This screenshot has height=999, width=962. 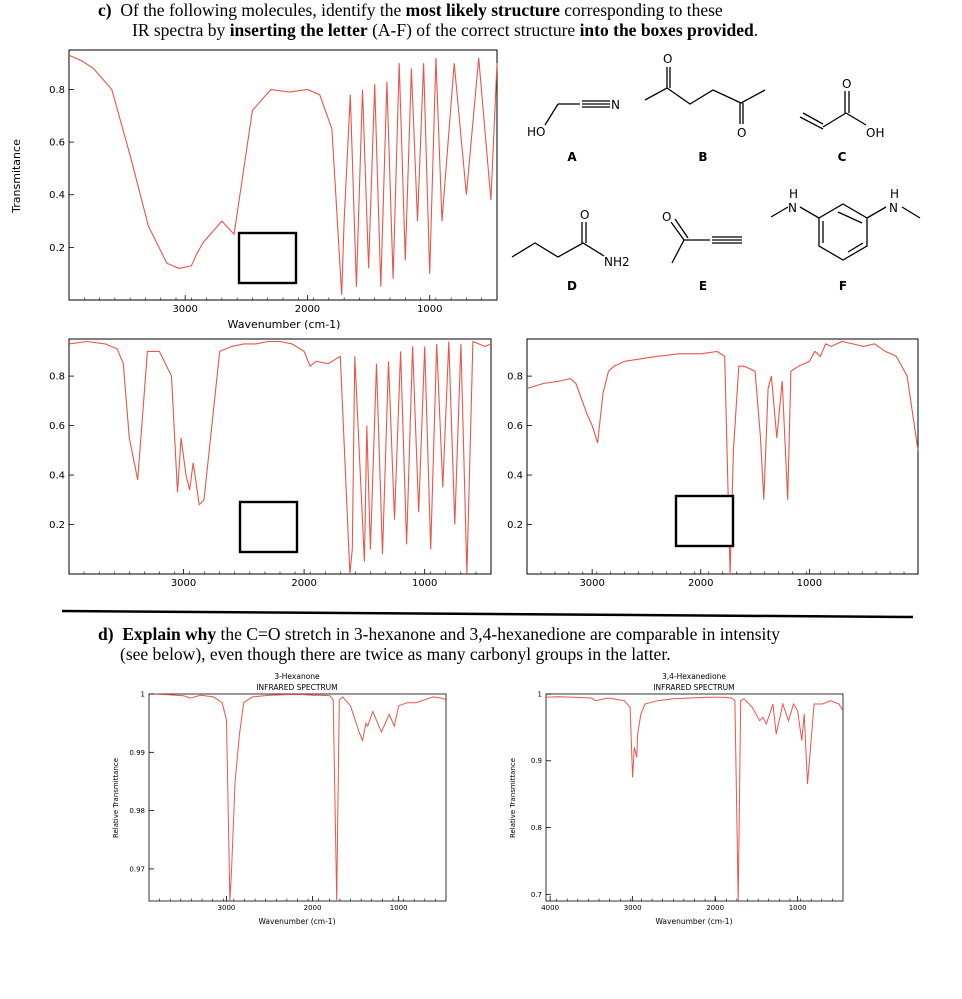 What do you see at coordinates (297, 676) in the screenshot?
I see `spectrum-hexanone-title: 3-Hexanone` at bounding box center [297, 676].